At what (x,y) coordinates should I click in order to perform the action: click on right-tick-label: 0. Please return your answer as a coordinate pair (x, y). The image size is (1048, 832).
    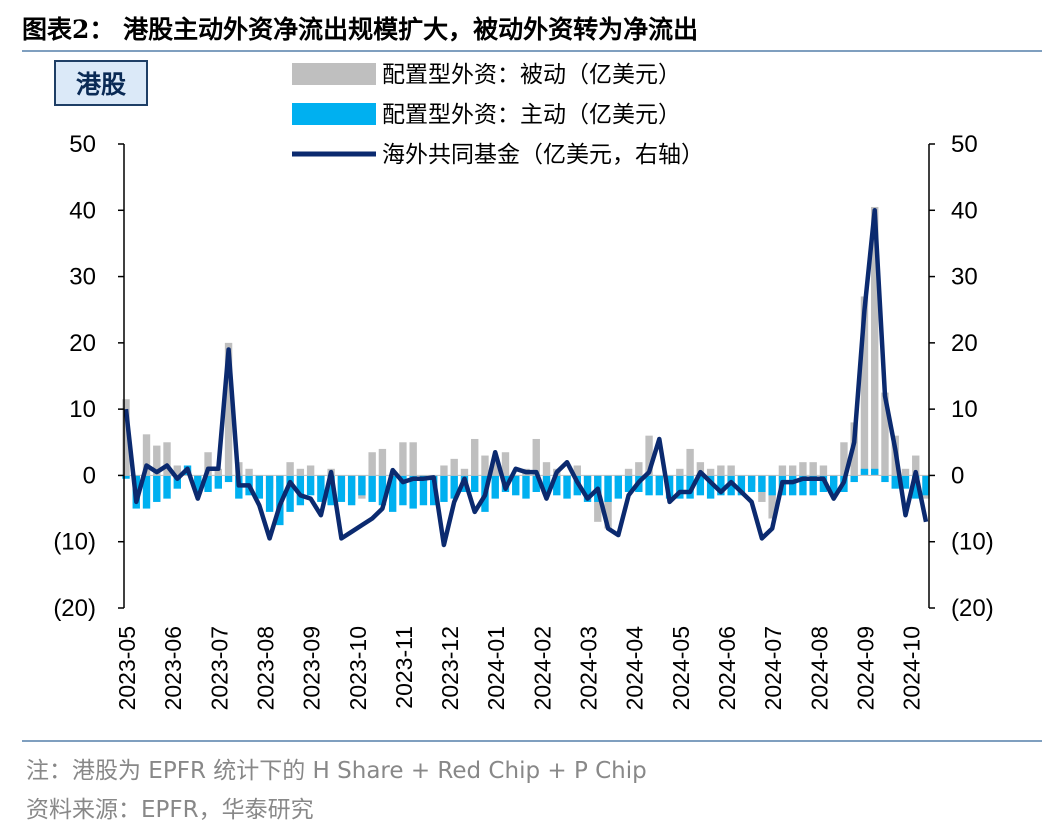
    Looking at the image, I should click on (957, 475).